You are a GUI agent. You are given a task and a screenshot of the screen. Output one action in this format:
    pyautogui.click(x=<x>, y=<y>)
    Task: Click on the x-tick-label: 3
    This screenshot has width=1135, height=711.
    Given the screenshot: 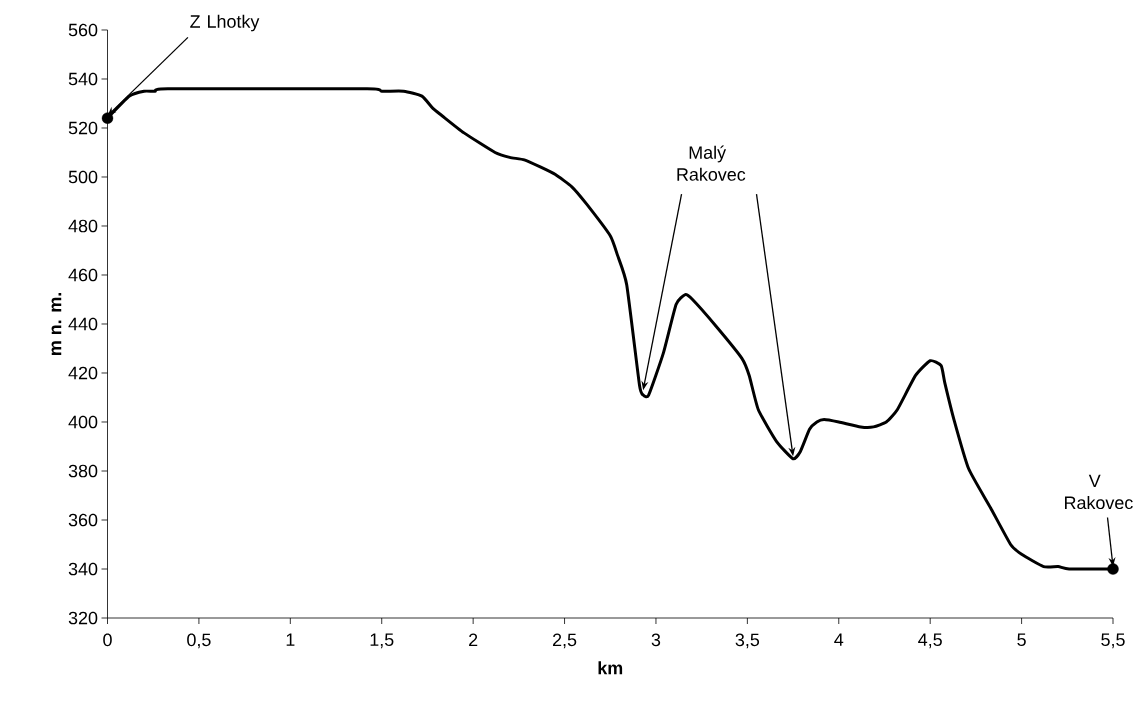 What is the action you would take?
    pyautogui.click(x=656, y=640)
    